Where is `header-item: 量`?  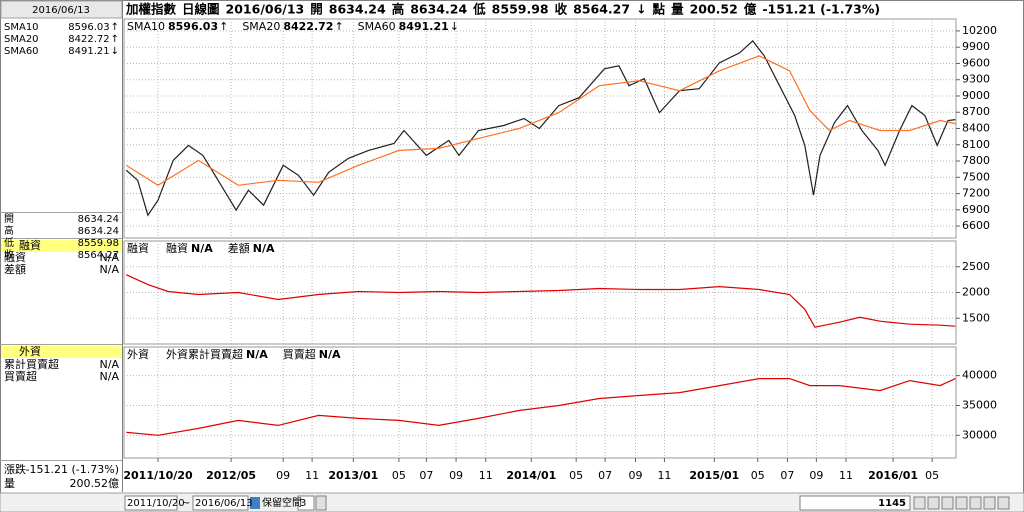 header-item: 量 is located at coordinates (677, 9).